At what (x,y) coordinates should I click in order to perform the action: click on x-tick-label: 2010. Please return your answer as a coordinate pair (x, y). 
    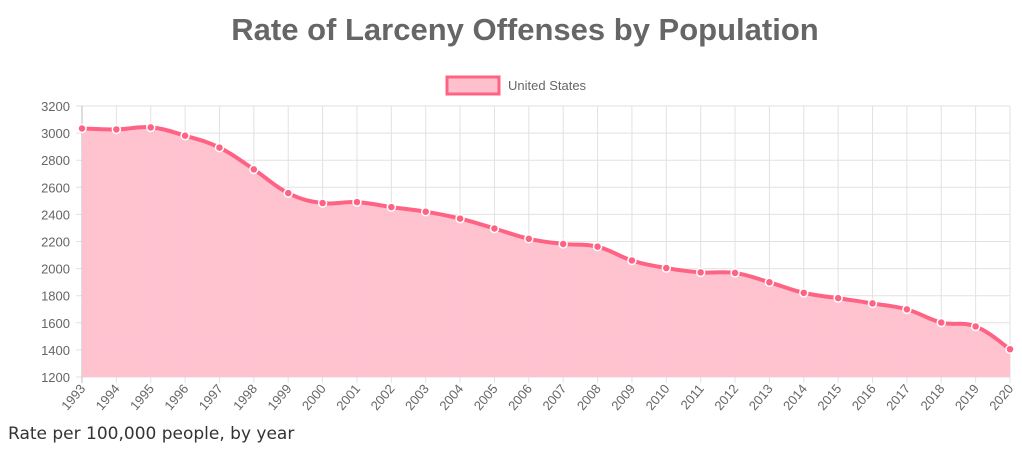
    Looking at the image, I should click on (658, 397).